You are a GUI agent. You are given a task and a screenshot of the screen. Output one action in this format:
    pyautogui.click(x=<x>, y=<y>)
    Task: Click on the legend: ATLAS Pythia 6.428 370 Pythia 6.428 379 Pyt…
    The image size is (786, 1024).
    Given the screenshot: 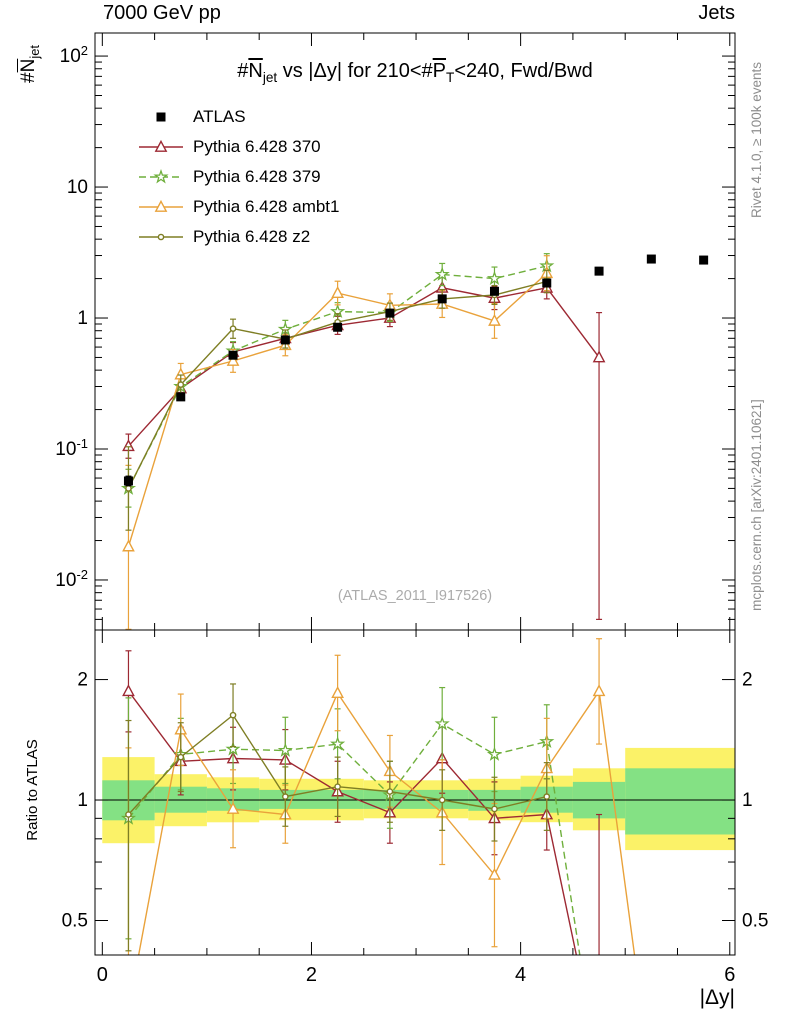 What is the action you would take?
    pyautogui.click(x=238, y=177)
    